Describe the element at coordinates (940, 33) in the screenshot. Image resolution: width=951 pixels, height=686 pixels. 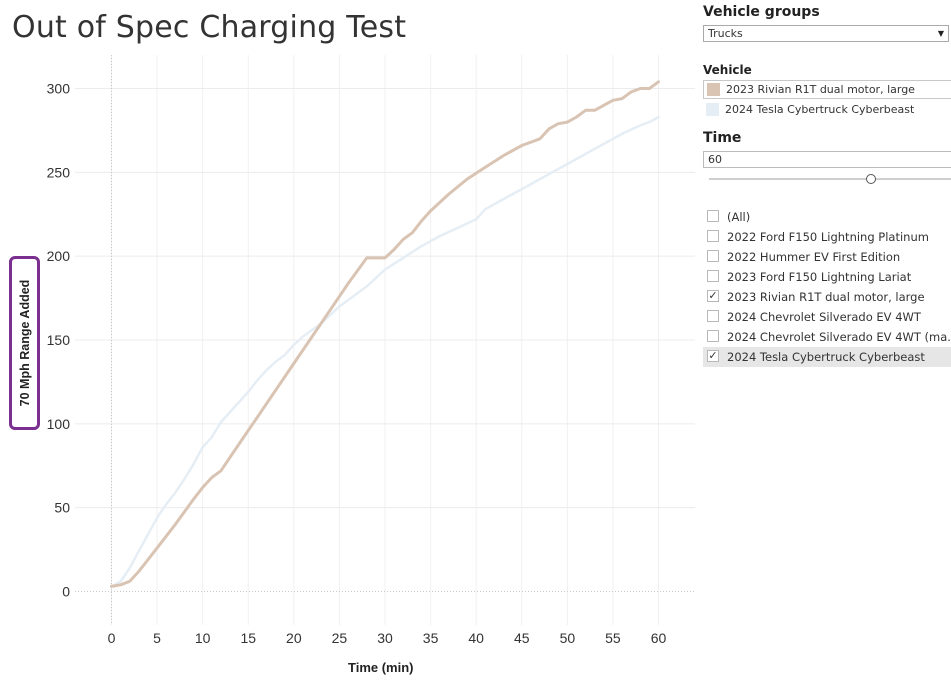
I see `dropdown-arrow-icon: ▼` at that location.